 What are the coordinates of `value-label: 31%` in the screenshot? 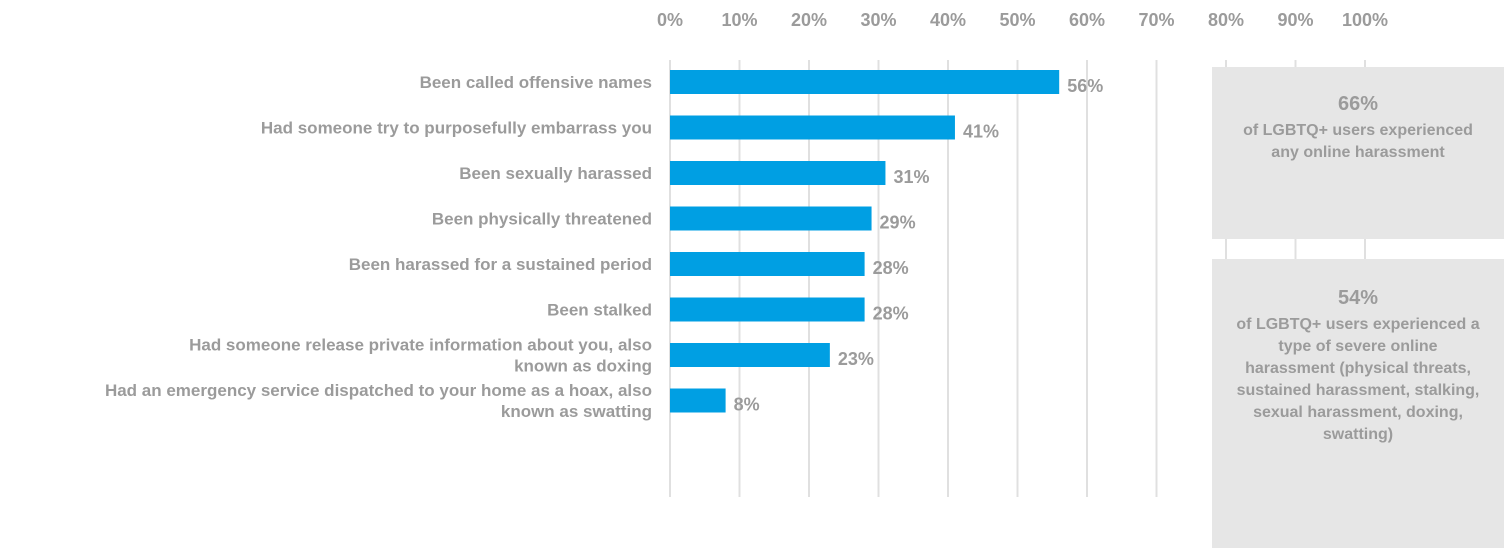 It's located at (911, 177).